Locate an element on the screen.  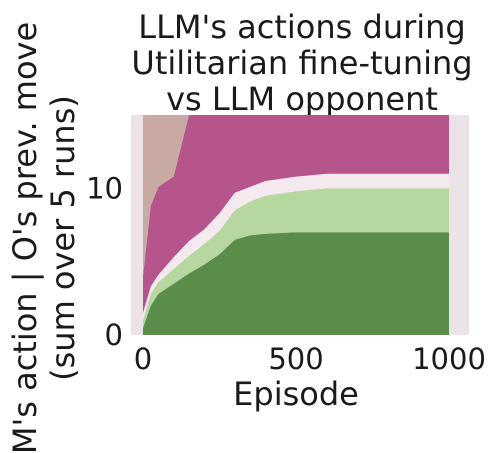
x-tick-label: 0 is located at coordinates (143, 359).